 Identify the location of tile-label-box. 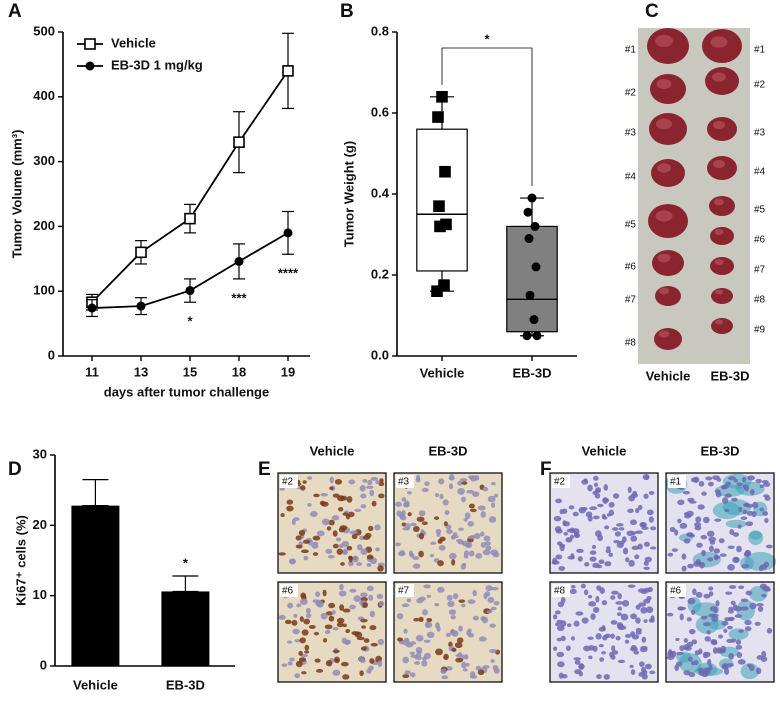
(405, 481).